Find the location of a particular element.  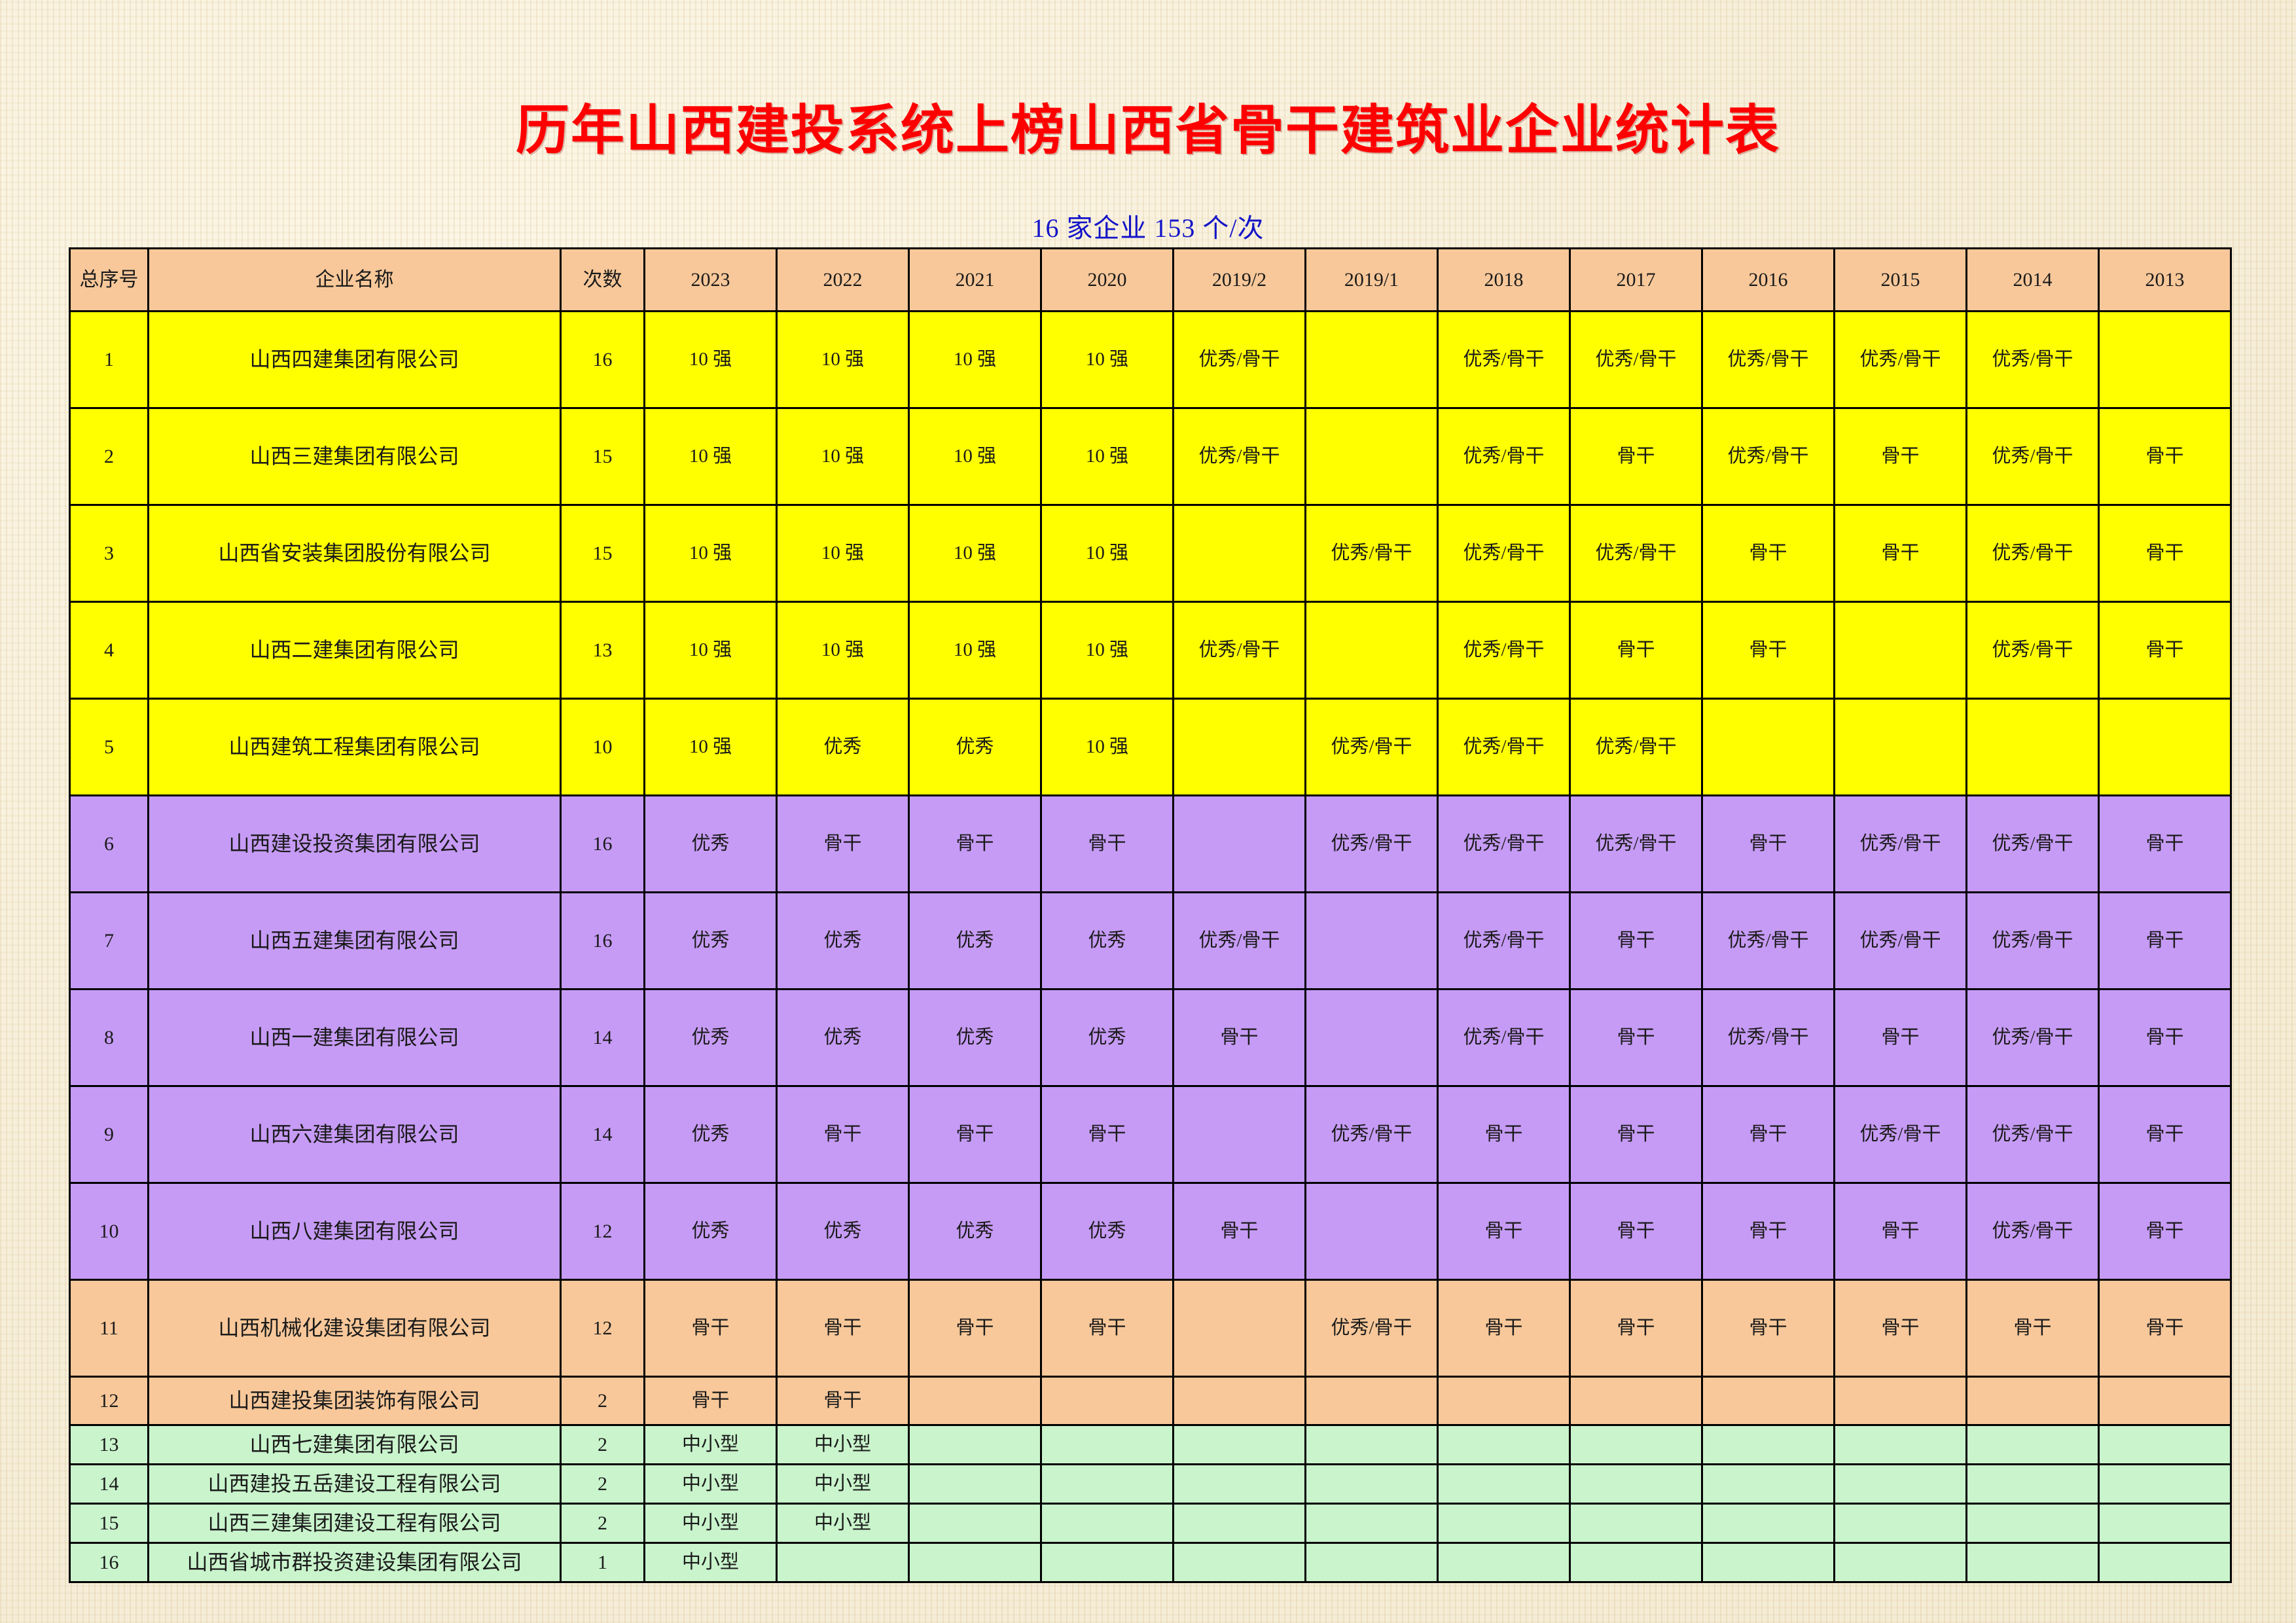

row-company-cell: 山西机械化建设集团有限公司 is located at coordinates (354, 1328).